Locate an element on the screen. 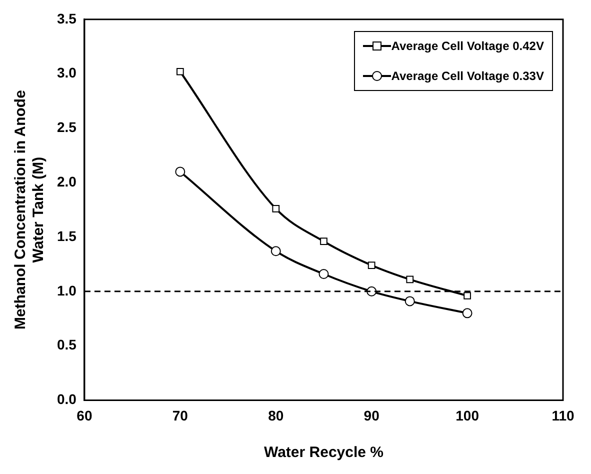  x-axis-title: Water Recycle % is located at coordinates (324, 453).